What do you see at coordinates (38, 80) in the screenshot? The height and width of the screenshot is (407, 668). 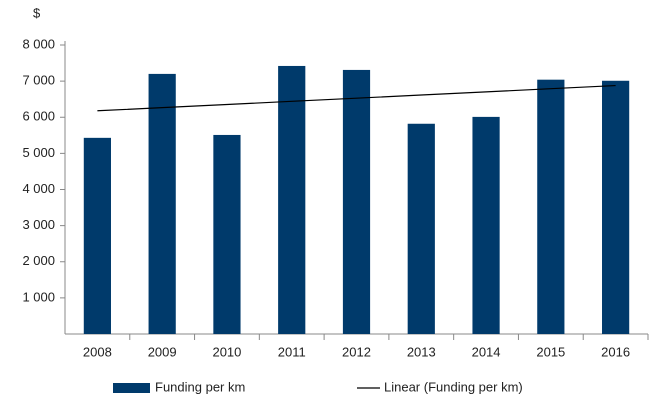 I see `y-tick-label: 7 000` at bounding box center [38, 80].